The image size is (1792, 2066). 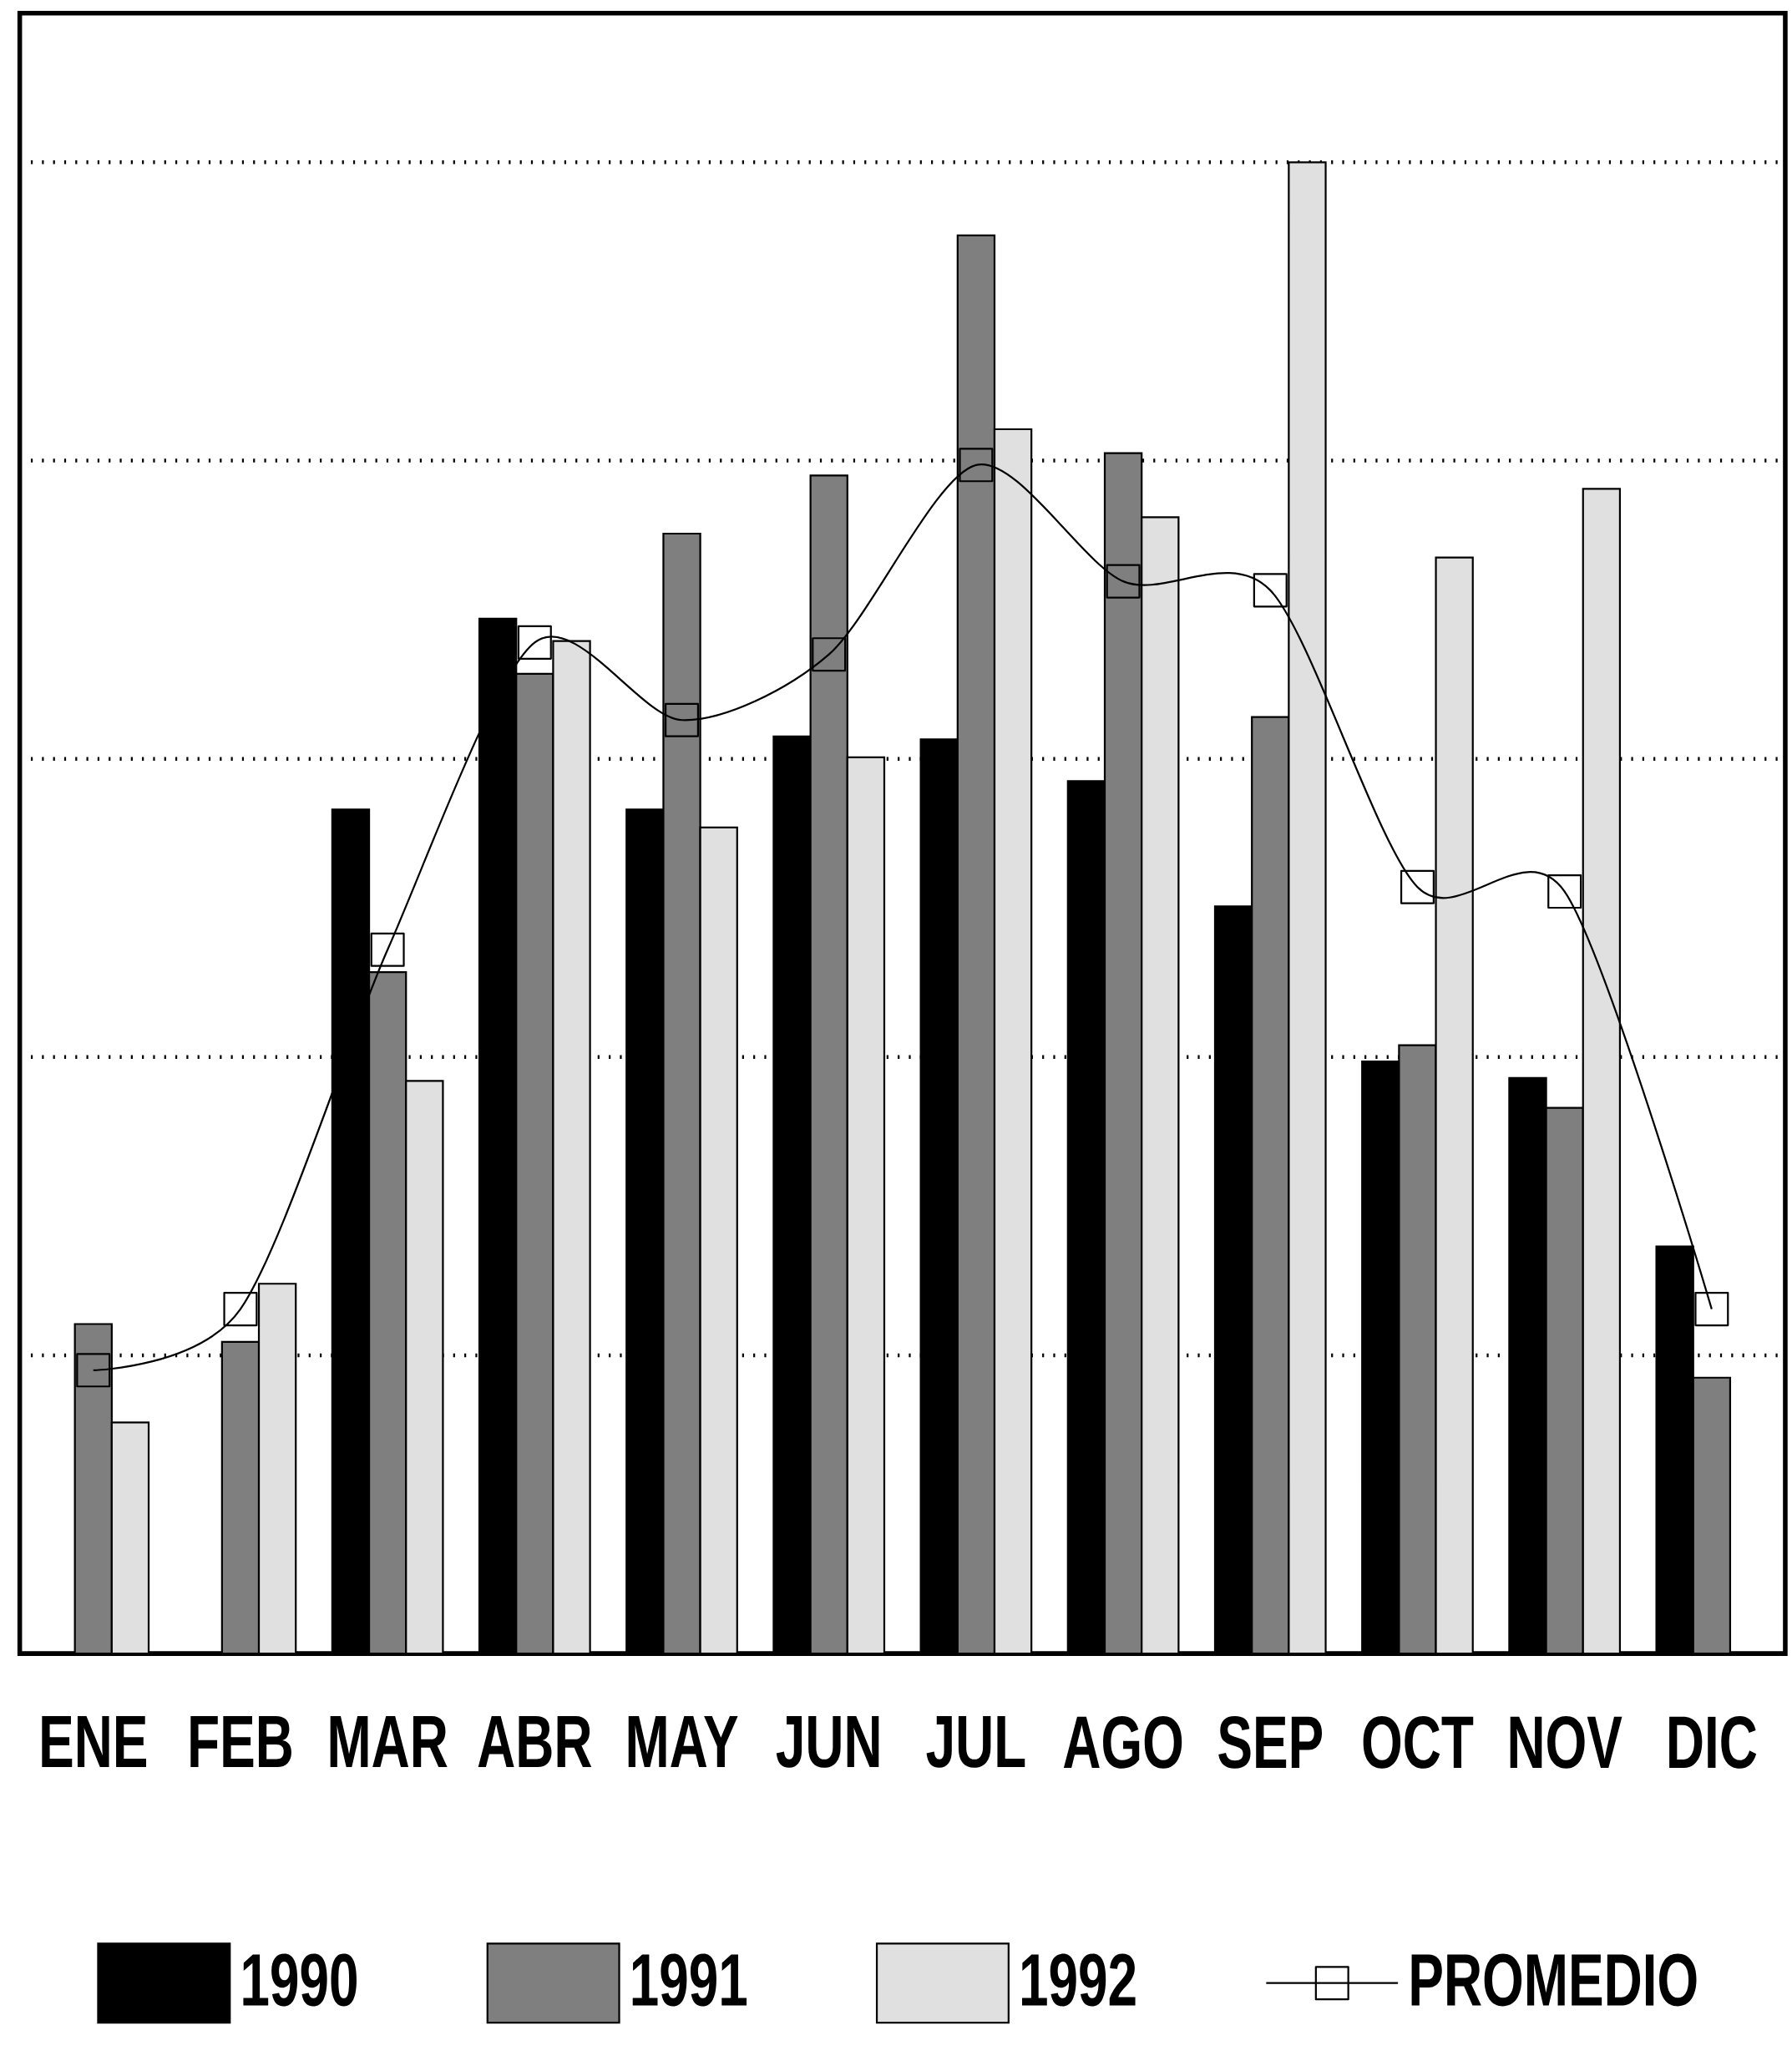 What do you see at coordinates (1566, 1742) in the screenshot?
I see `x-tick-label: NOV` at bounding box center [1566, 1742].